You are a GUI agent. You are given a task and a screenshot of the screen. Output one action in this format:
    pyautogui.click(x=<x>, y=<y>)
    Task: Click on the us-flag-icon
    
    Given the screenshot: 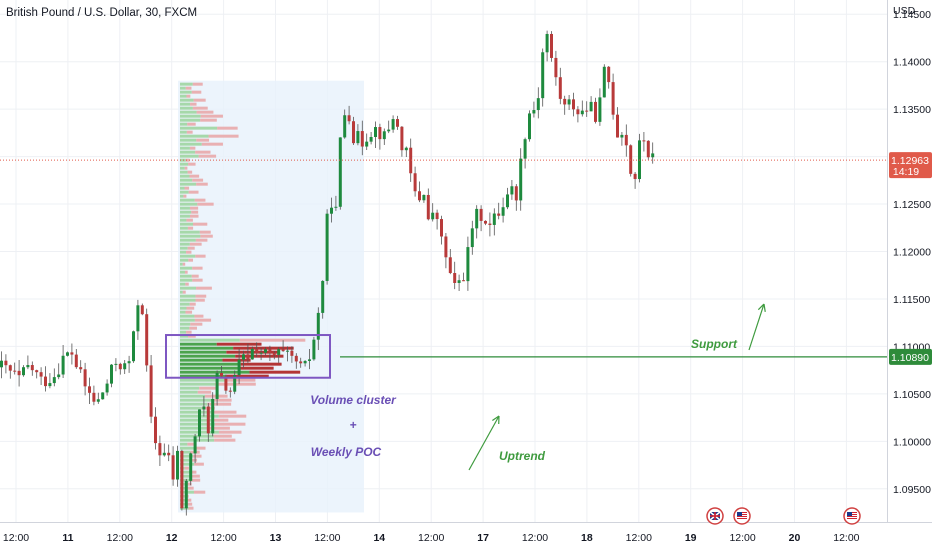 What is the action you would take?
    pyautogui.click(x=852, y=516)
    